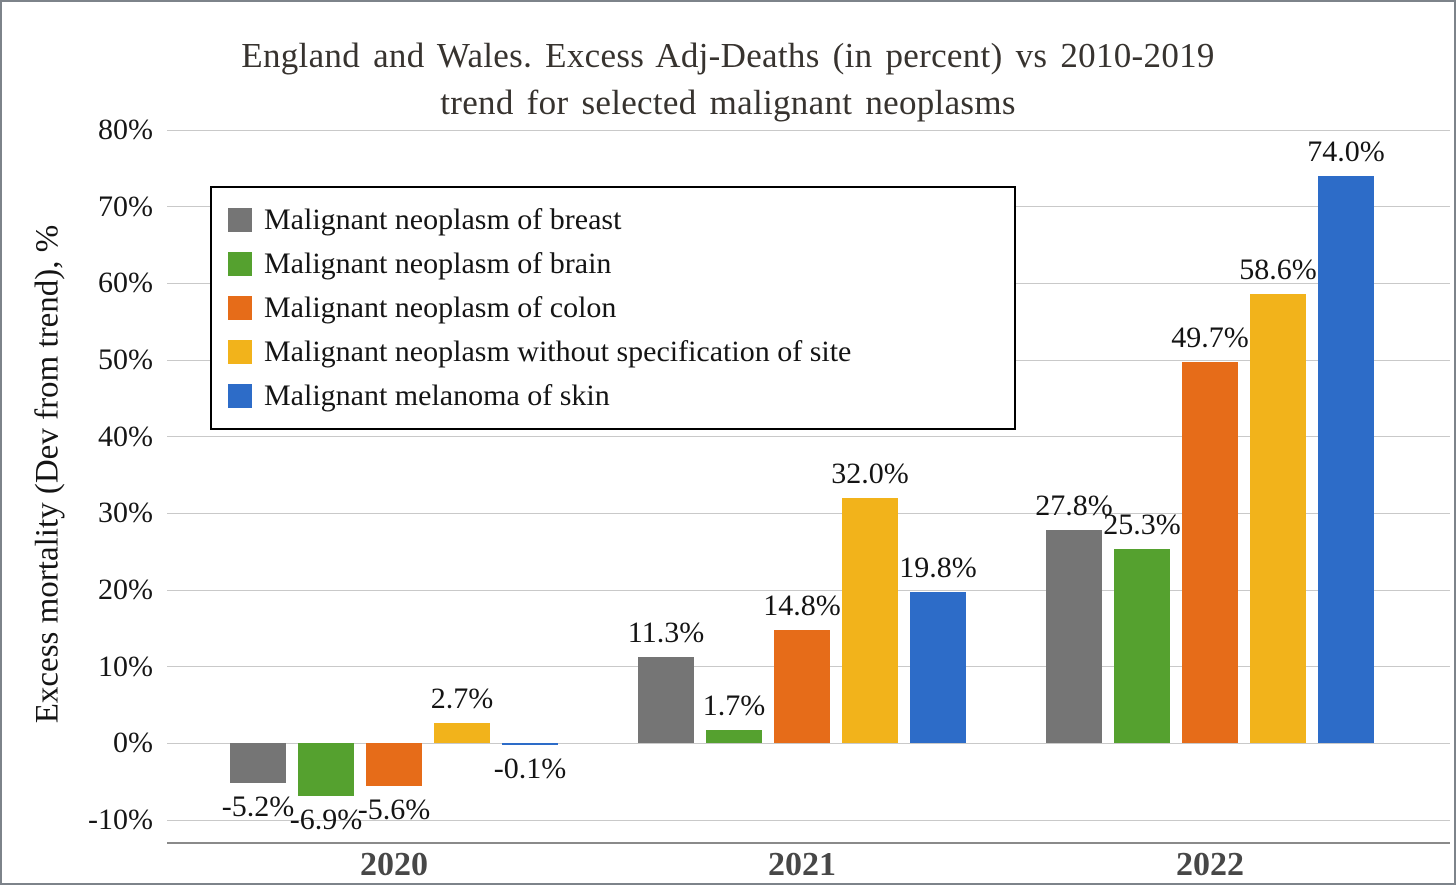 This screenshot has height=885, width=1456. Describe the element at coordinates (326, 820) in the screenshot. I see `bar-label: -6.9%` at that location.